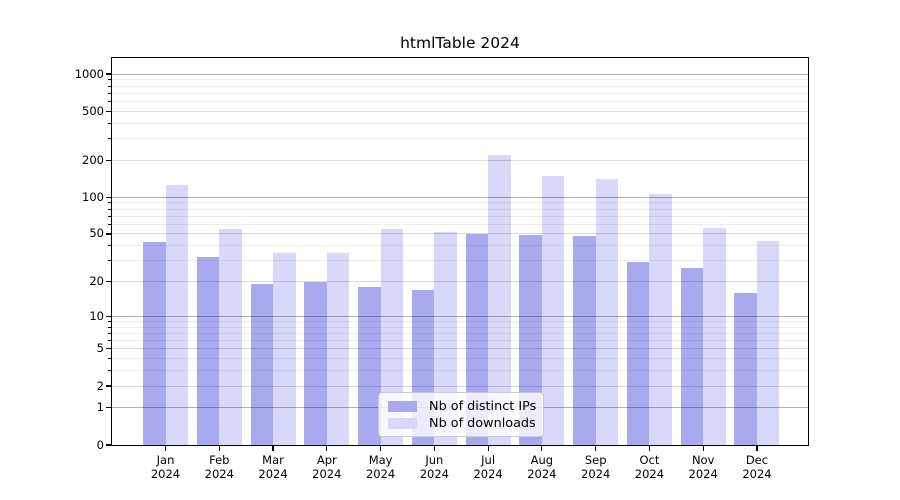 The width and height of the screenshot is (900, 500). What do you see at coordinates (483, 406) in the screenshot?
I see `legend-label-distinct-ips: Nb of distinct IPs` at bounding box center [483, 406].